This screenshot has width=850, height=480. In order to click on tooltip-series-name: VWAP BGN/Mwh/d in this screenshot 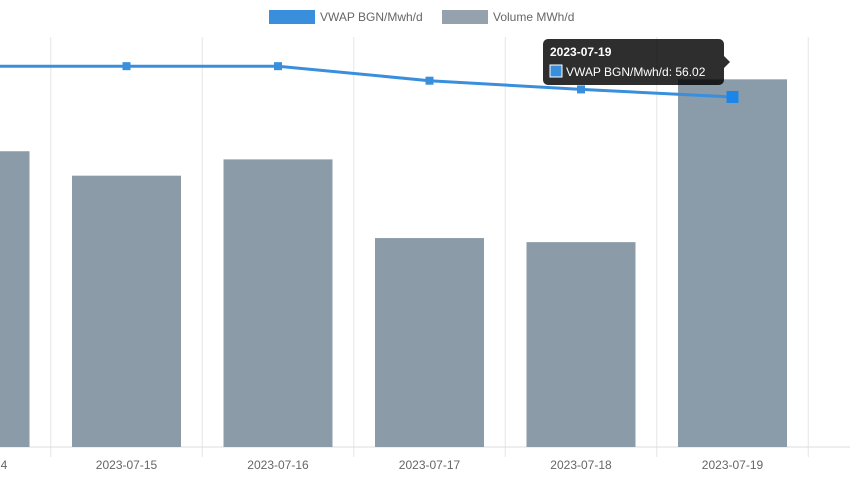, I will do `click(617, 72)`.